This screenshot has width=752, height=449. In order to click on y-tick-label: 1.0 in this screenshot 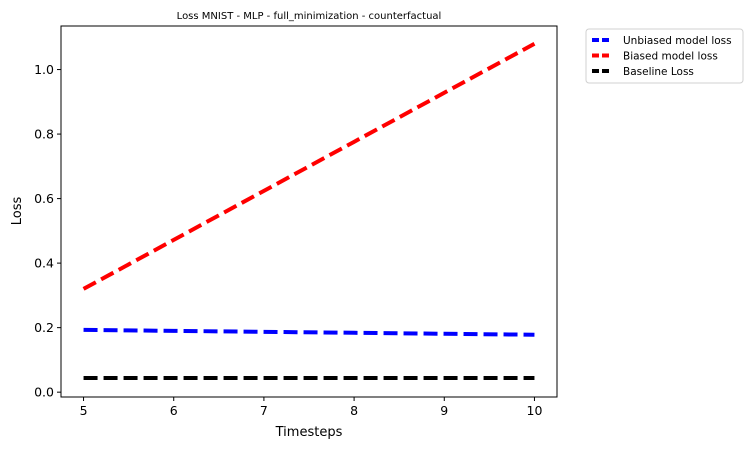, I will do `click(44, 69)`.